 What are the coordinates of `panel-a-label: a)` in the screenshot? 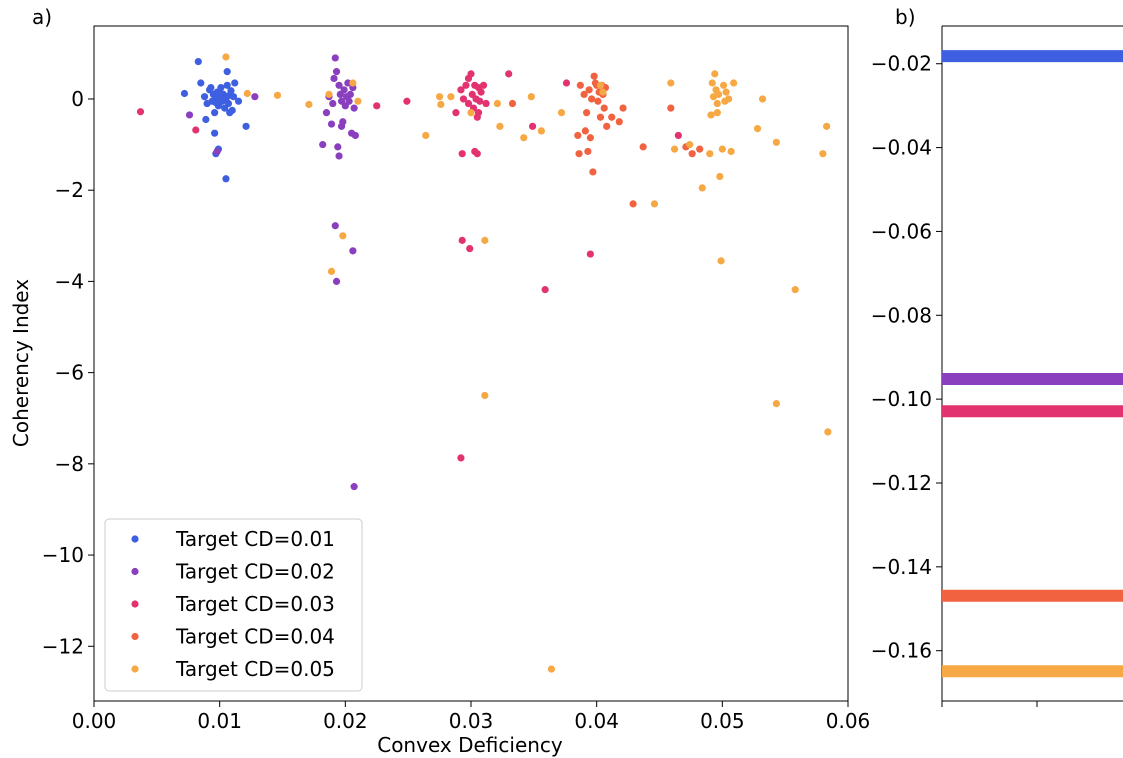 It's located at (42, 17).